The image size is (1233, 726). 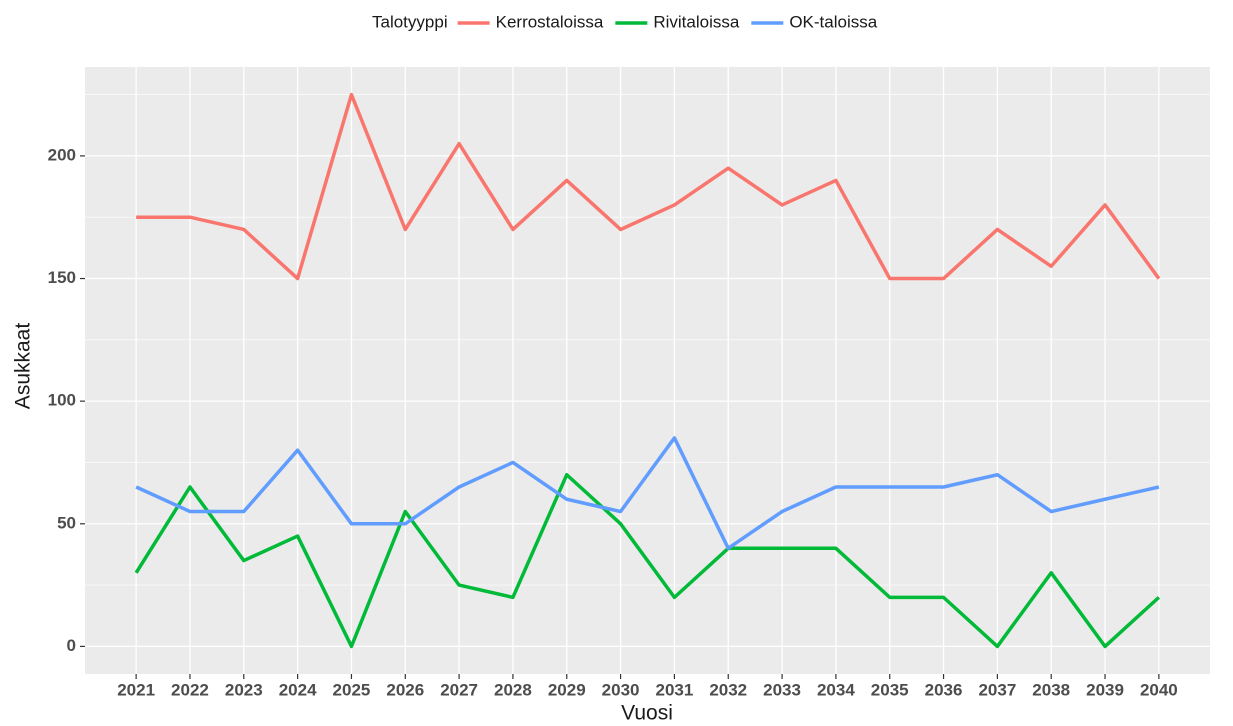 What do you see at coordinates (513, 689) in the screenshot?
I see `x-tick-label: 2028` at bounding box center [513, 689].